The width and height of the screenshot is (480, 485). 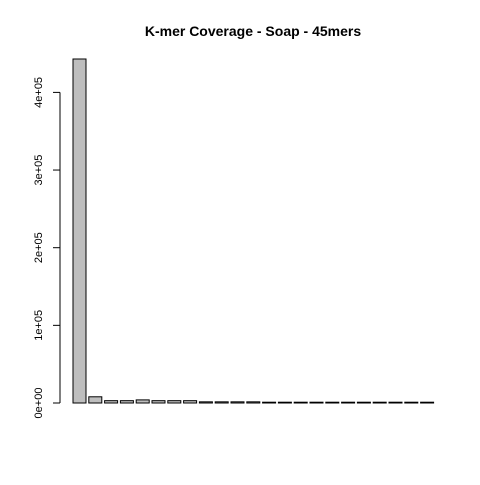 I want to click on y-tick-label: 3e+05, so click(x=39, y=170).